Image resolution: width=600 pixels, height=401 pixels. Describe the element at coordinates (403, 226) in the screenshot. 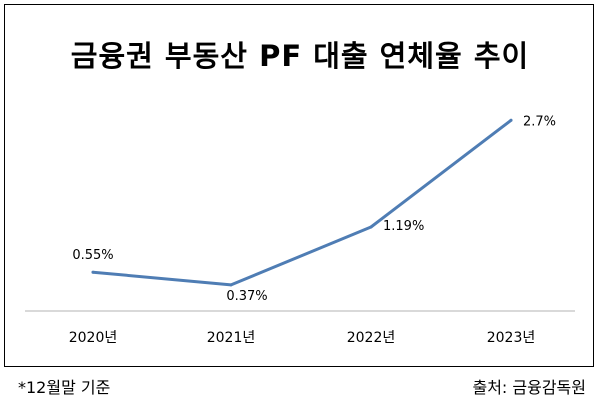

I see `data-label: 1.19%` at that location.